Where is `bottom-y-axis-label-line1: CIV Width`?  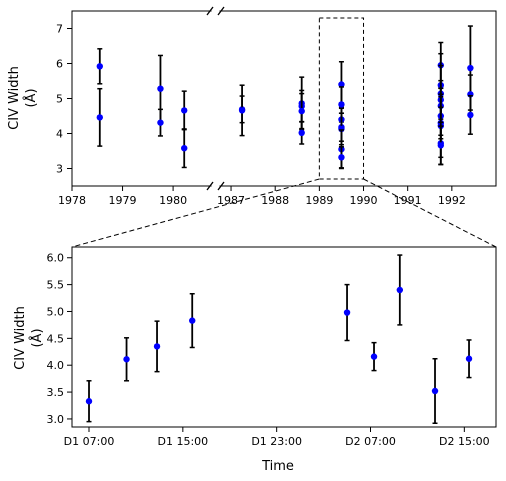 bottom-y-axis-label-line1: CIV Width is located at coordinates (20, 338).